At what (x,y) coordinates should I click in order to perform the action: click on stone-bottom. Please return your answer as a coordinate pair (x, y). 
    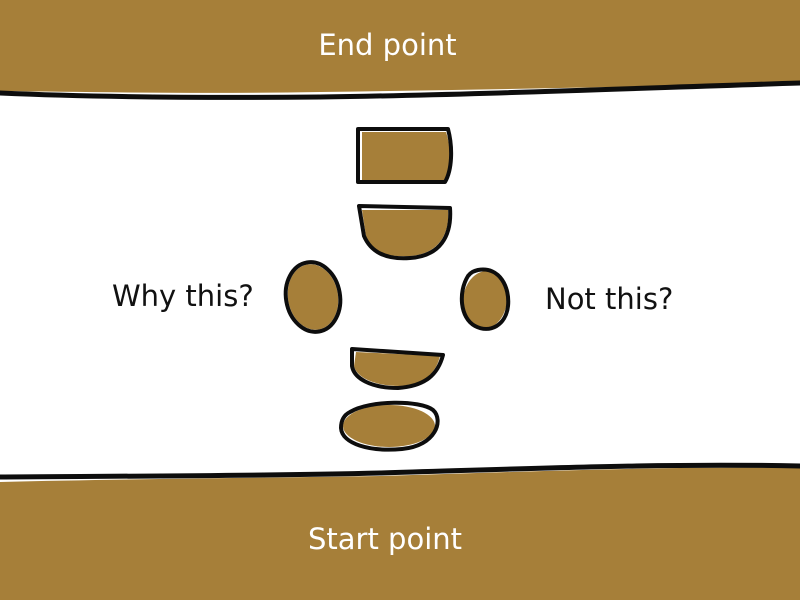
    Looking at the image, I should click on (389, 426).